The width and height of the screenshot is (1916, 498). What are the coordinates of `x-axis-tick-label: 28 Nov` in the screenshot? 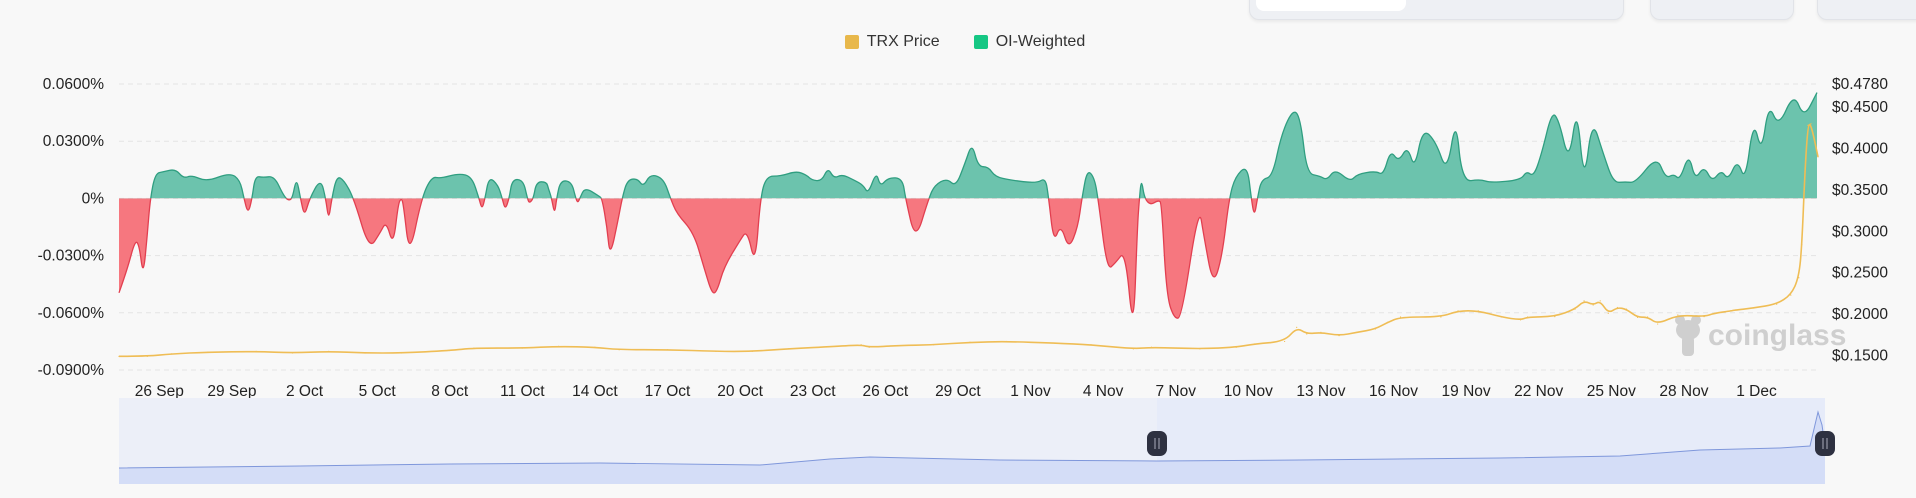 It's located at (1683, 391).